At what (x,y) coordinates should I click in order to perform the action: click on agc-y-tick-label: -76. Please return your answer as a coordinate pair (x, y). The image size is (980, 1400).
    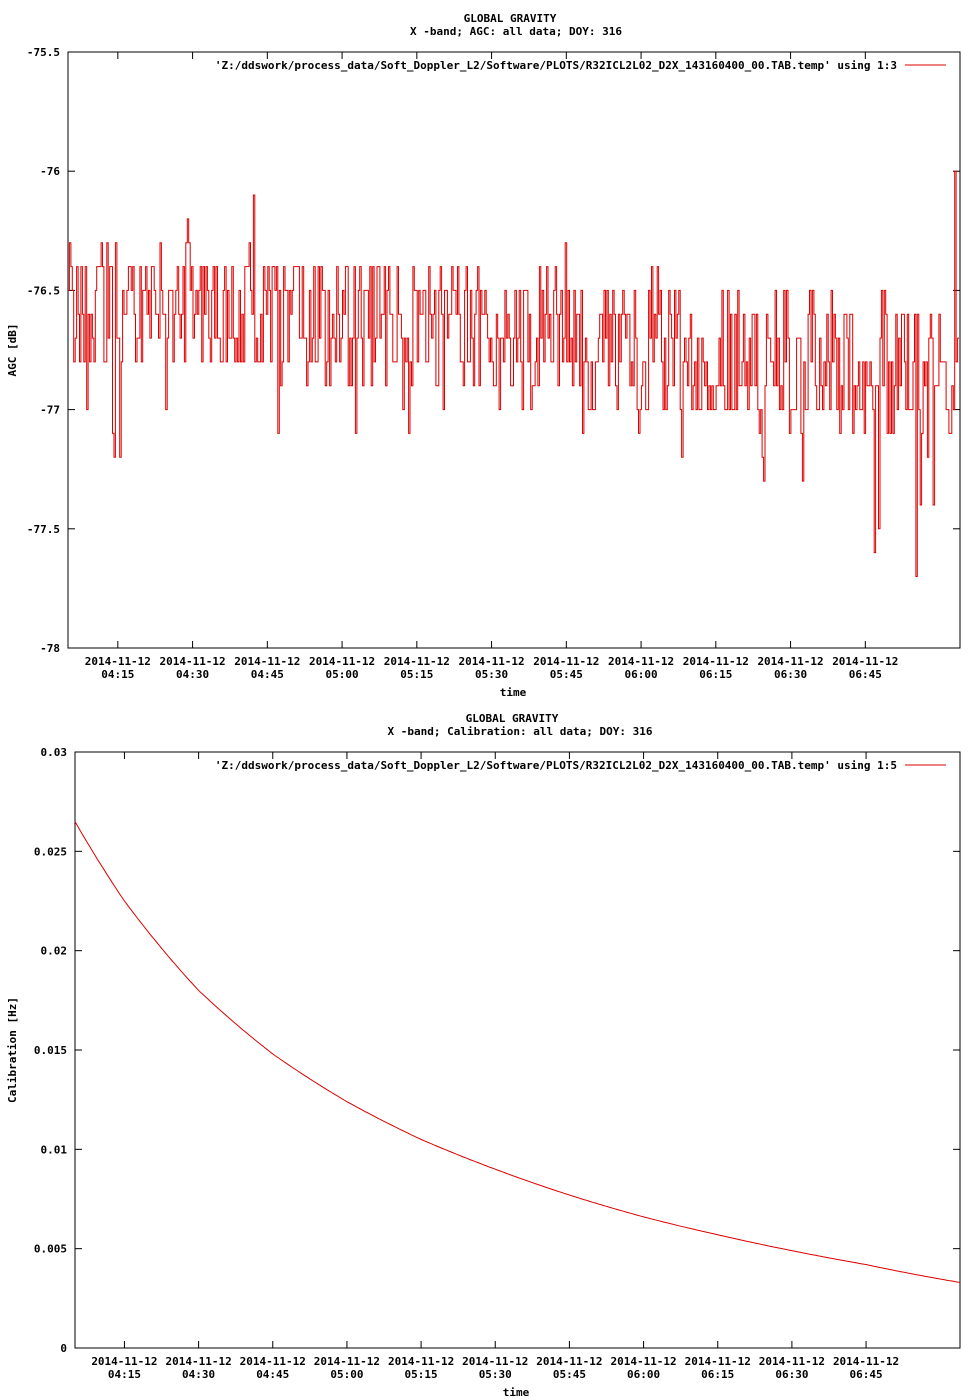
    Looking at the image, I should click on (50, 171).